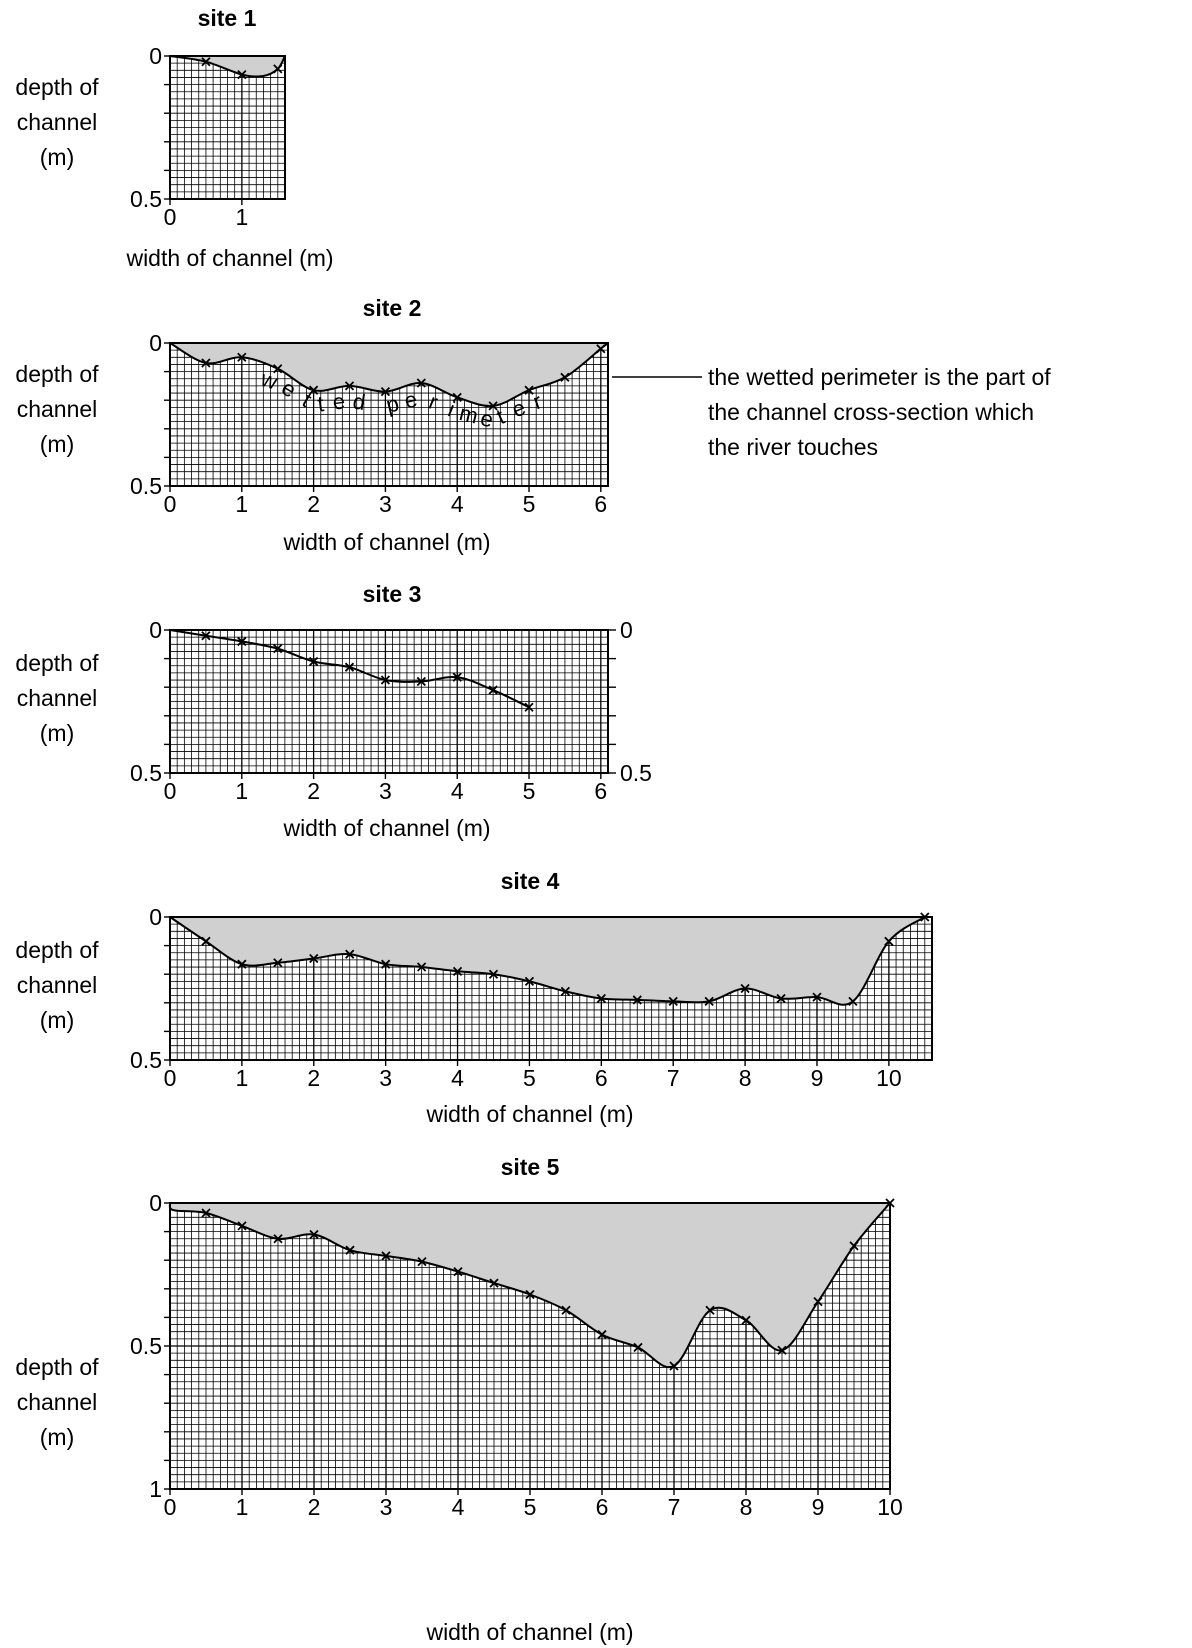  I want to click on site-title: site 4, so click(530, 881).